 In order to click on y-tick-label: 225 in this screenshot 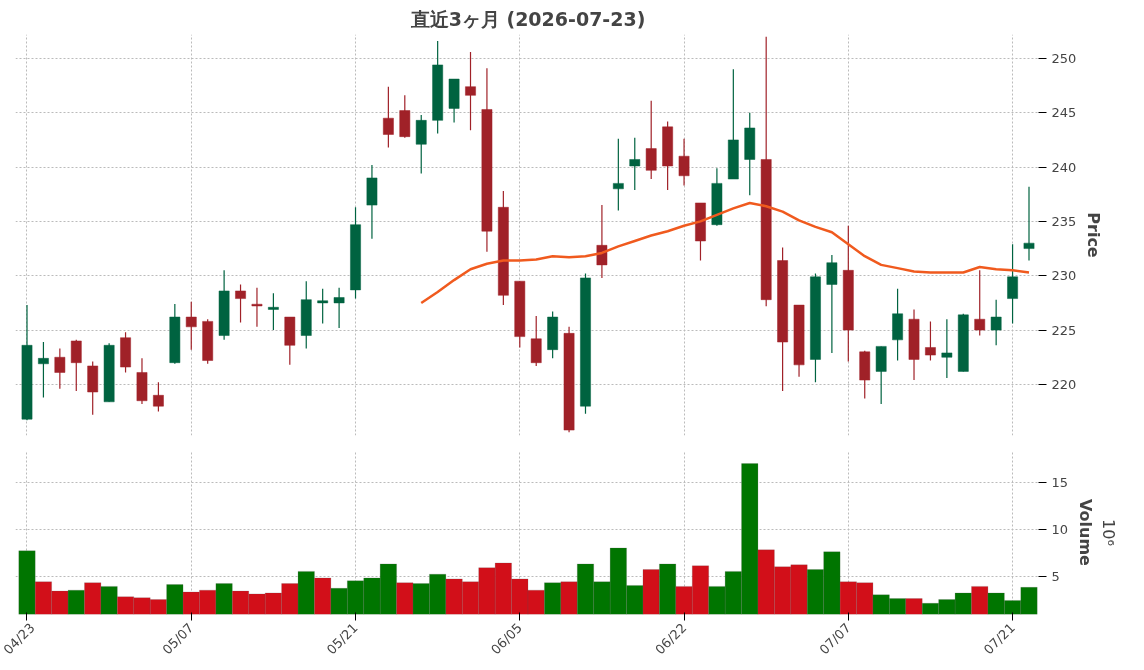, I will do `click(1064, 330)`.